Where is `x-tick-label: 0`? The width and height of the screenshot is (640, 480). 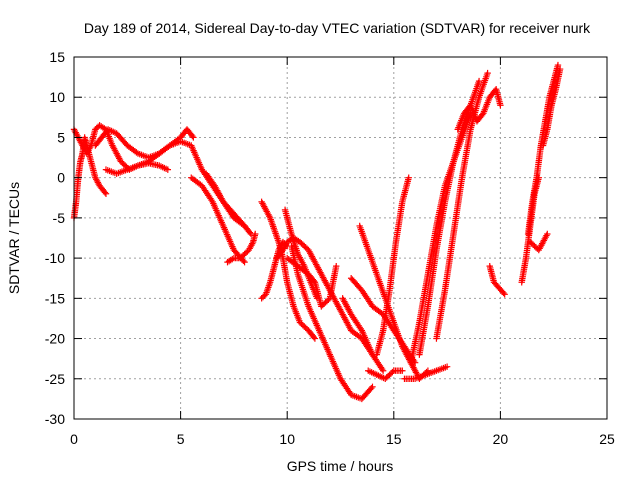
x-tick-label: 0 is located at coordinates (74, 439).